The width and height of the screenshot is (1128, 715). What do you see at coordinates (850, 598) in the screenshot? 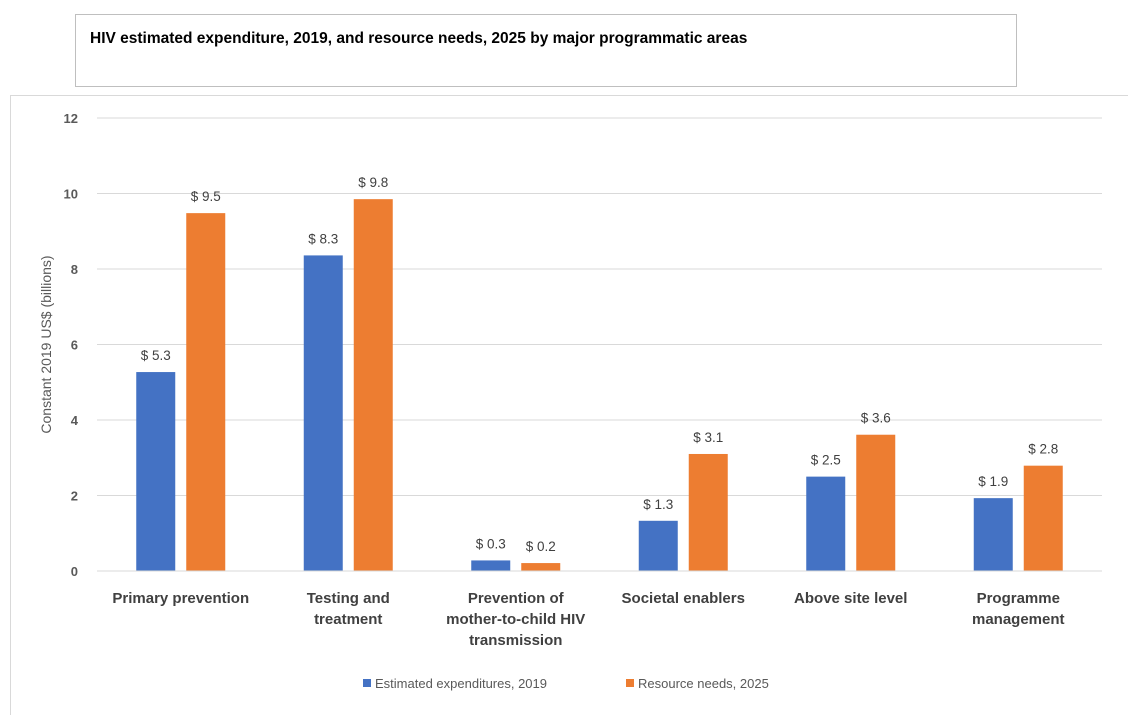
I see `category-label: Above site level` at bounding box center [850, 598].